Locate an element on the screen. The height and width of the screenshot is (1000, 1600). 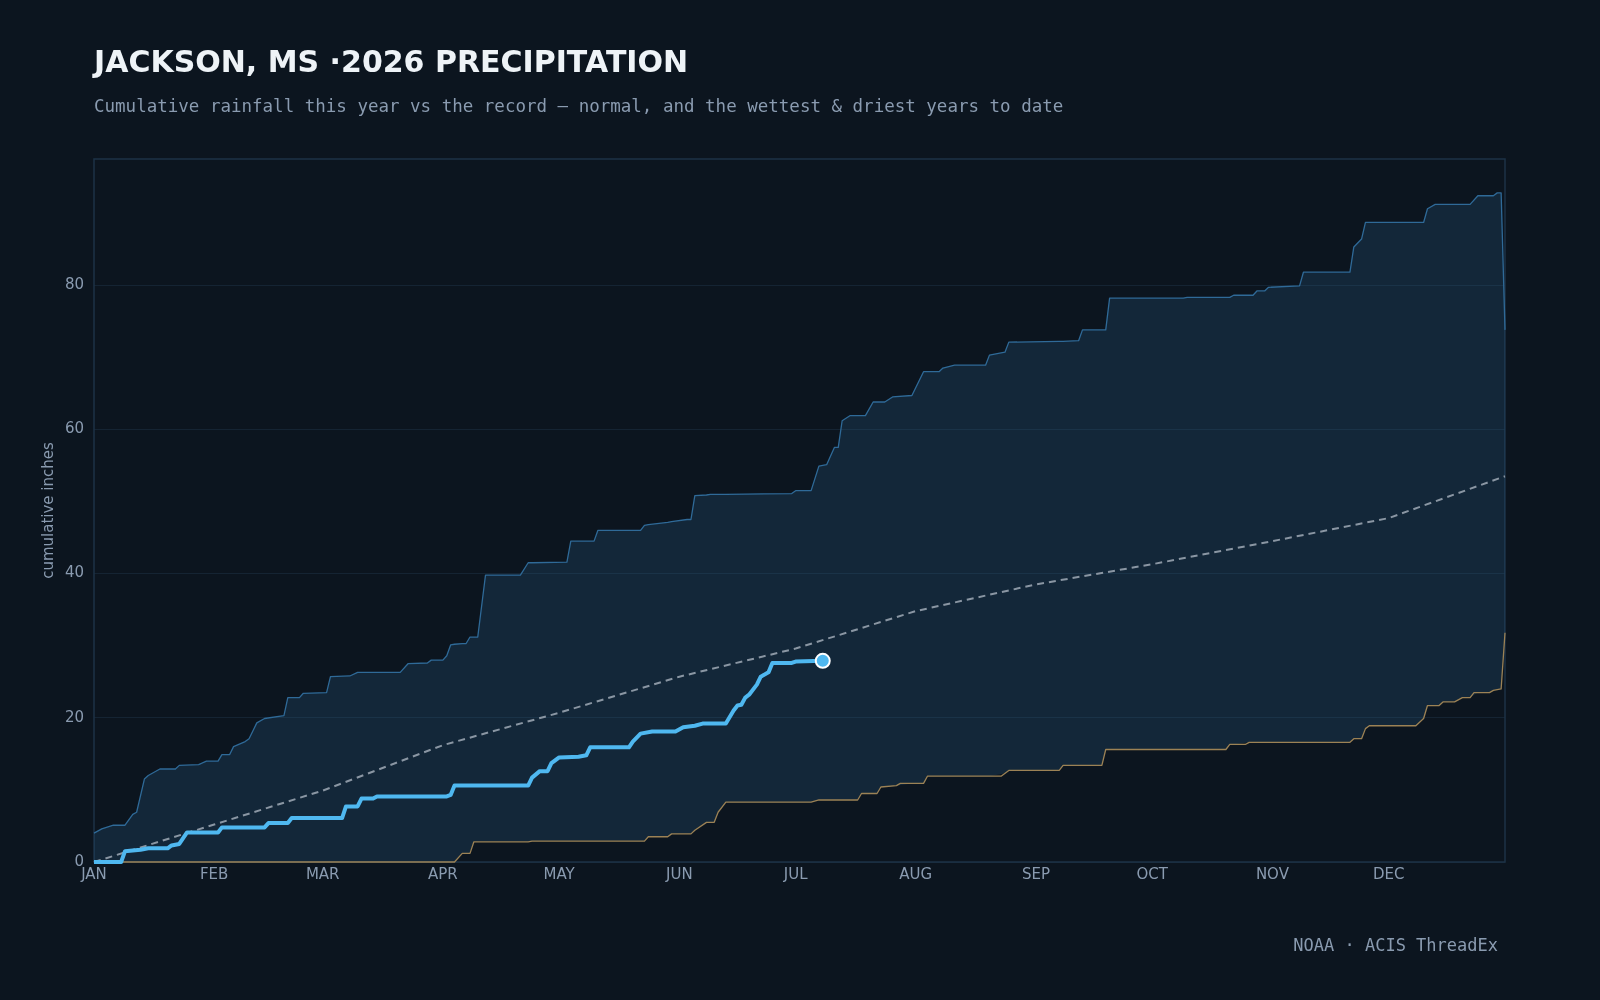
x-tick-label: DEC is located at coordinates (1388, 873).